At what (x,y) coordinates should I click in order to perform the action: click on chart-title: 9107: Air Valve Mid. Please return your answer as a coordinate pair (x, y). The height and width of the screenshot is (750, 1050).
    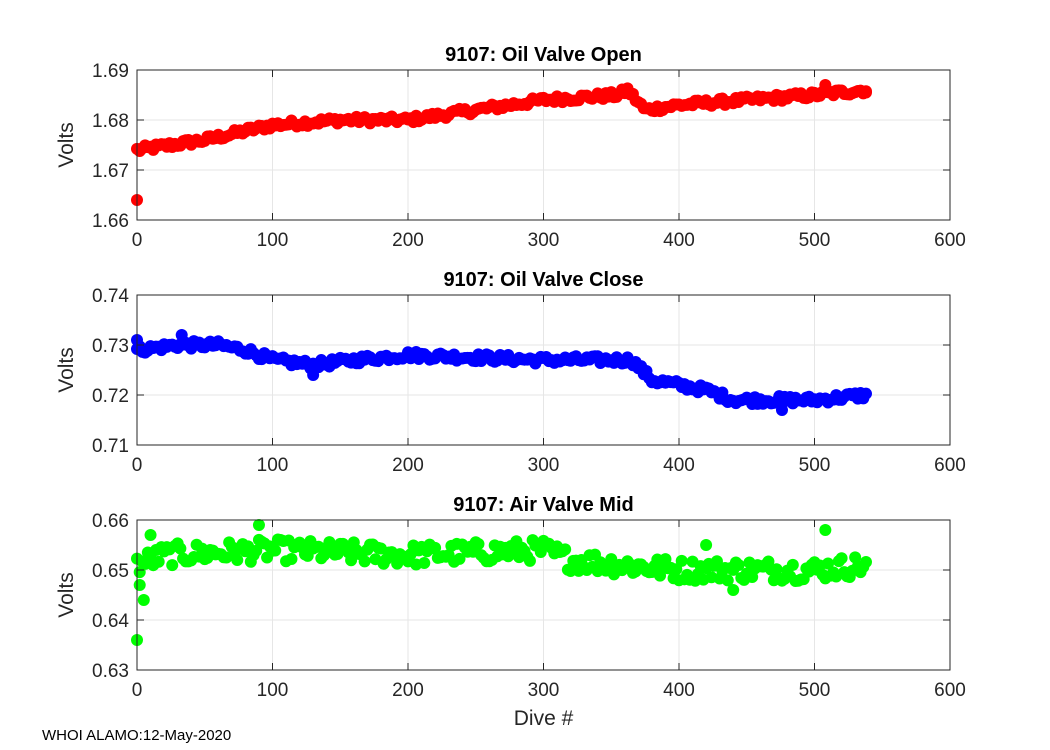
    Looking at the image, I should click on (543, 505).